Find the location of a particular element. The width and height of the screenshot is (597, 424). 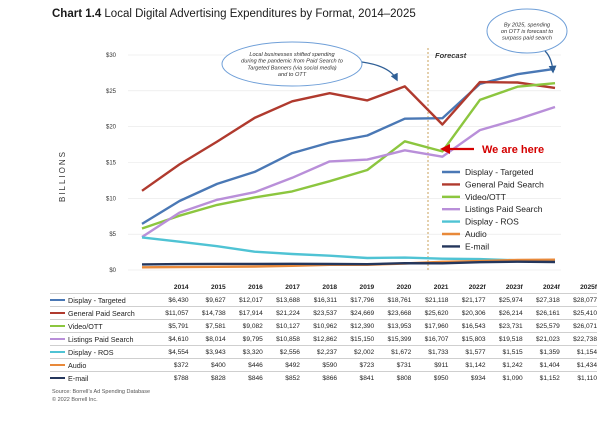

legend-label-video-ott: Video/OTT is located at coordinates (485, 197).